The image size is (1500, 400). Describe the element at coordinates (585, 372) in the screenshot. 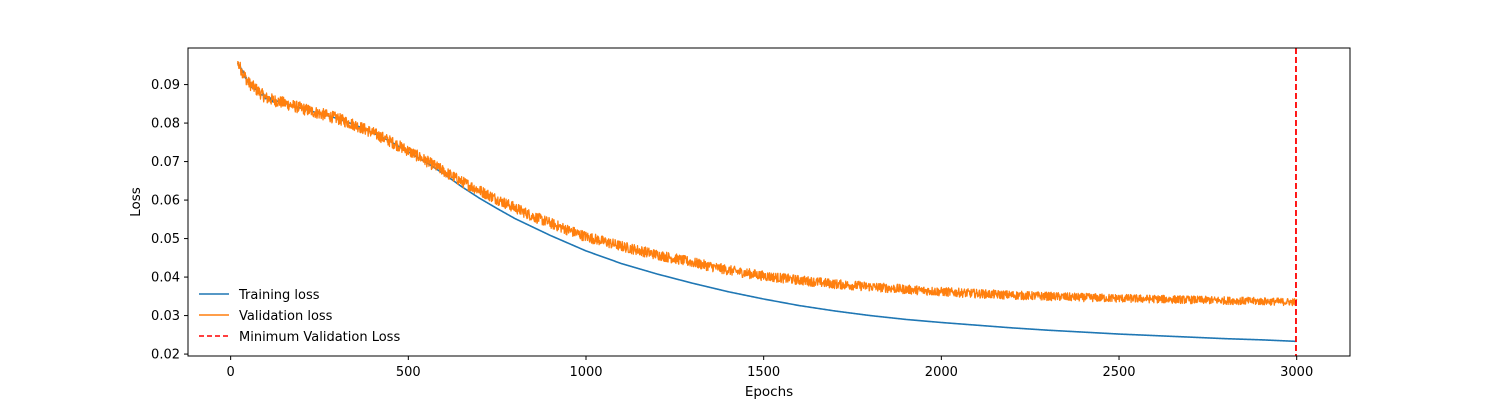

I see `x-tick-label: 1000` at that location.